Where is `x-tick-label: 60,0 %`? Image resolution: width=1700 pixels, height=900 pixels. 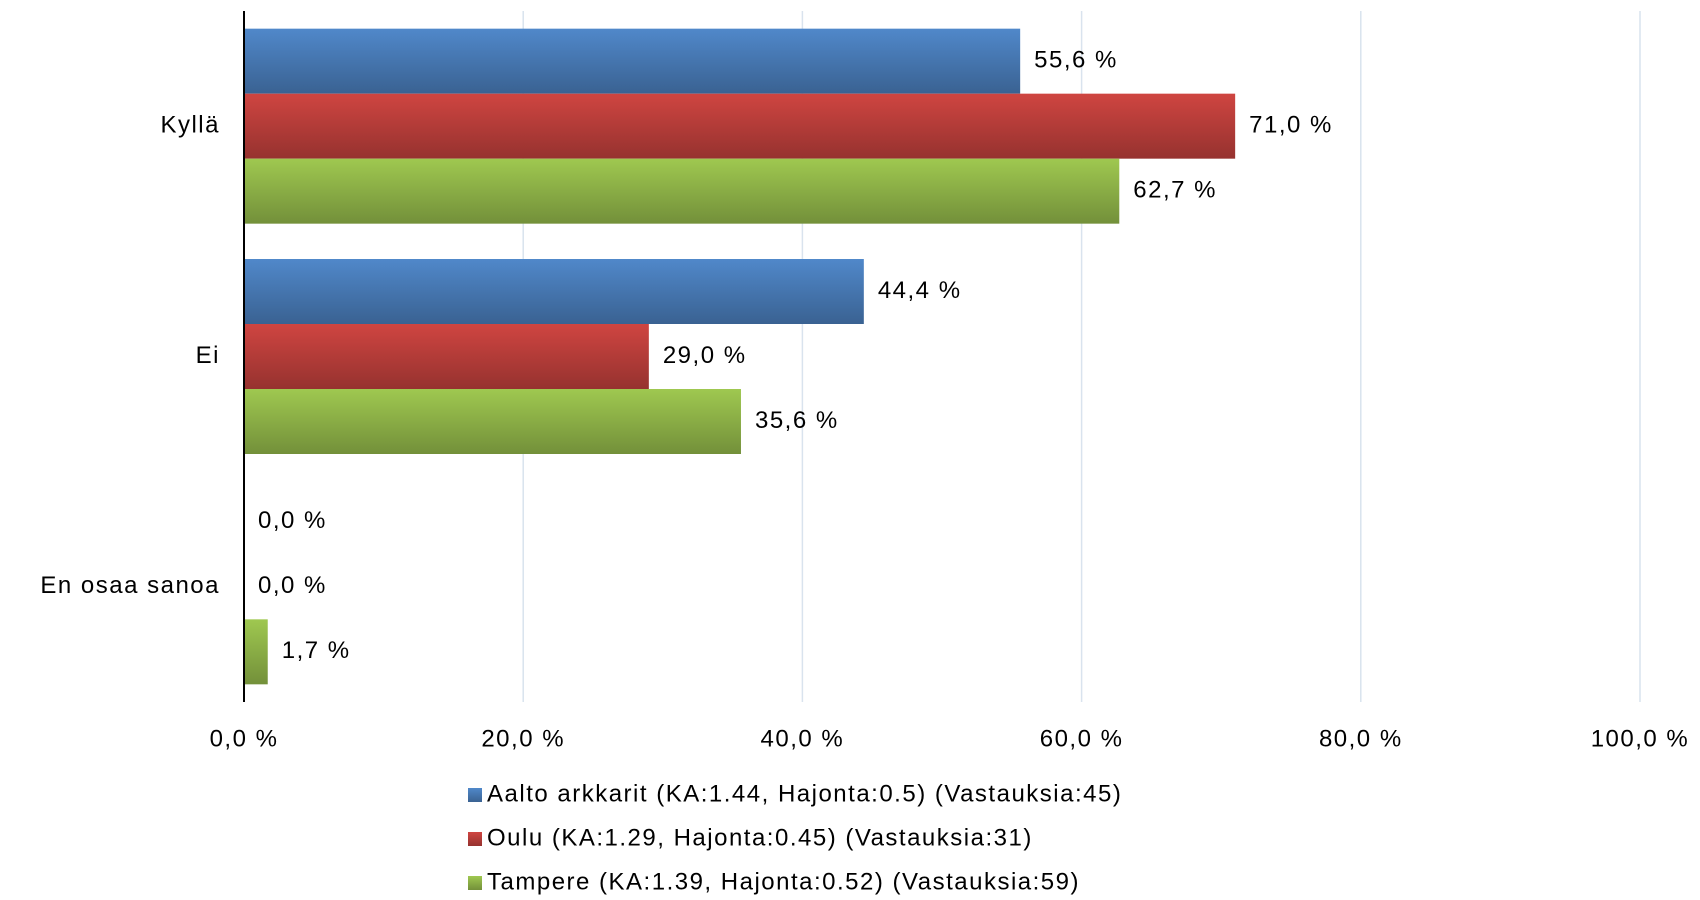 x-tick-label: 60,0 % is located at coordinates (1082, 738).